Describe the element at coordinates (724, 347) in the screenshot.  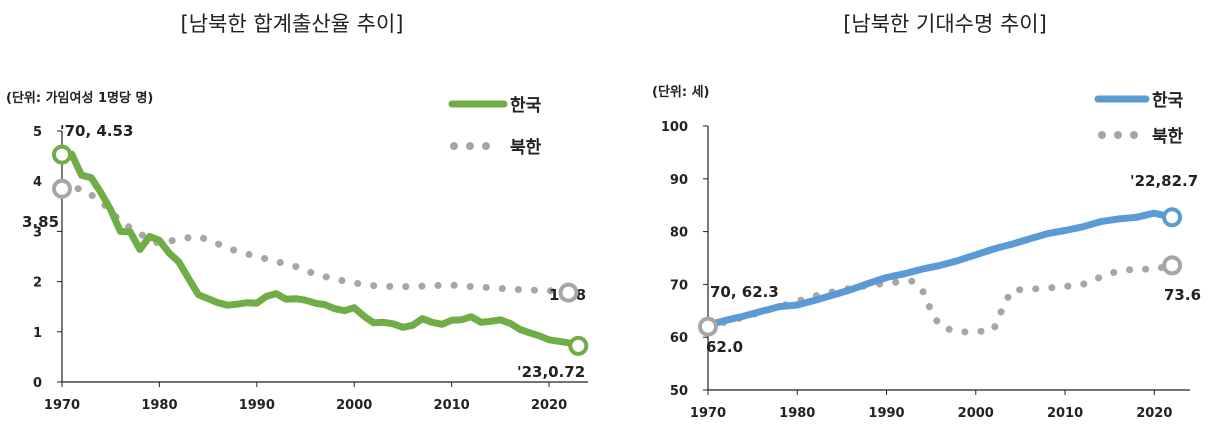
I see `life-annotation-north-1970: 62.0` at that location.